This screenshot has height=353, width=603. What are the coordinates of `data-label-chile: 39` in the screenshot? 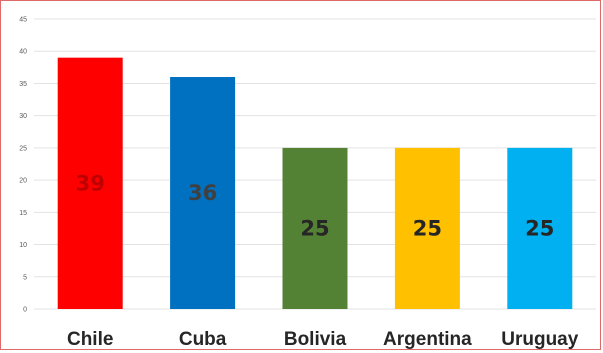 It's located at (90, 183).